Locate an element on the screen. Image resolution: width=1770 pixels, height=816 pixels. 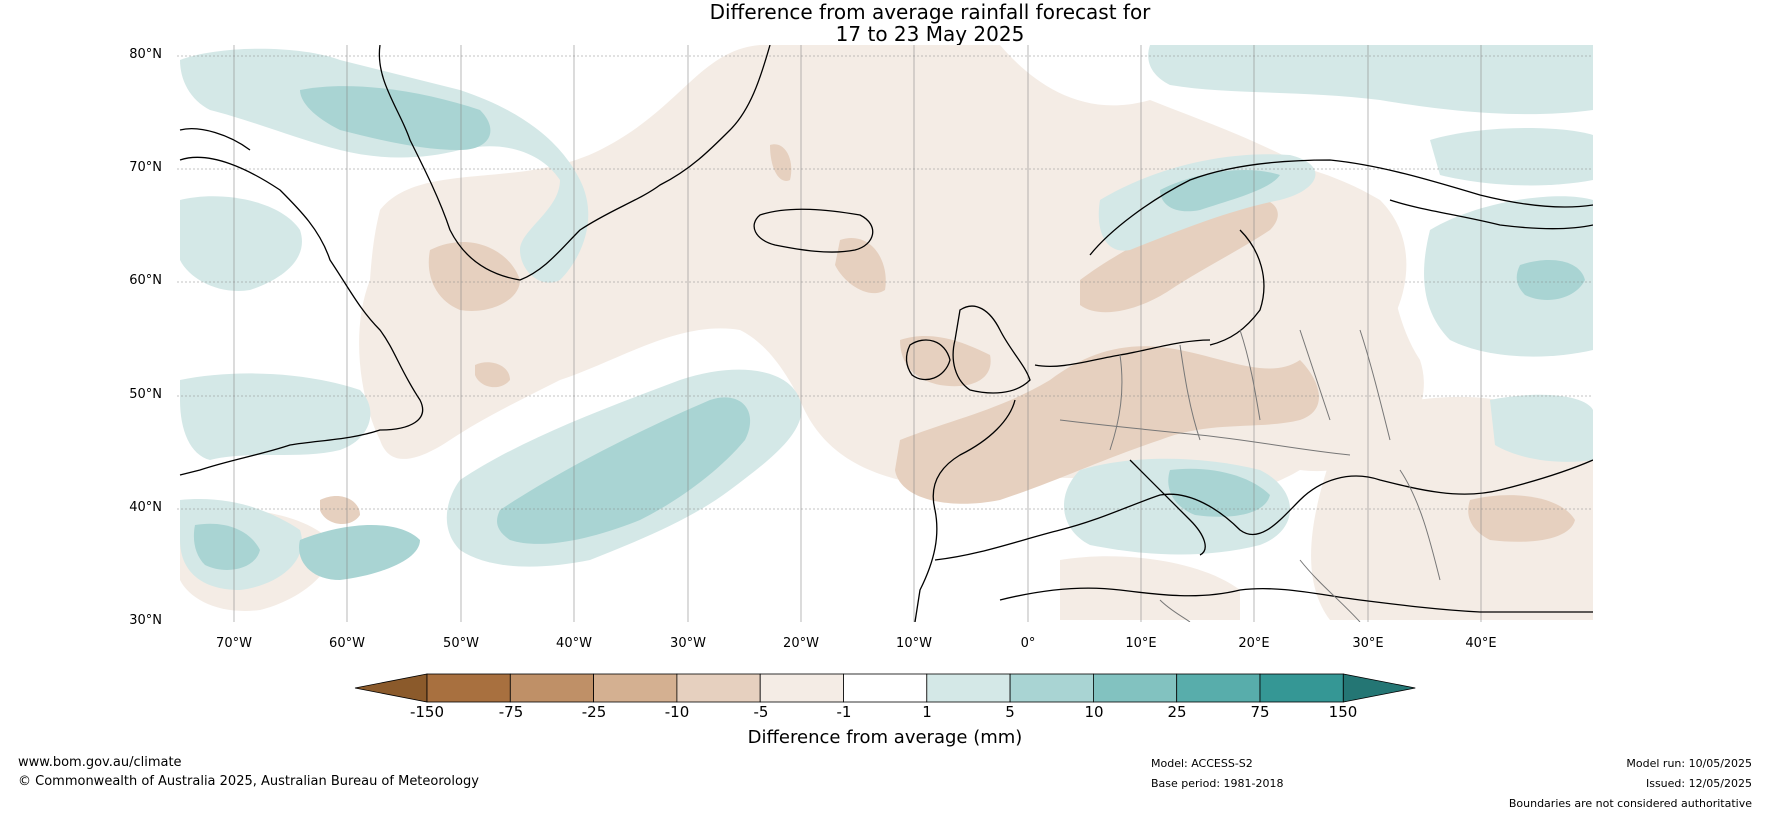
britain-coast is located at coordinates (991, 349).